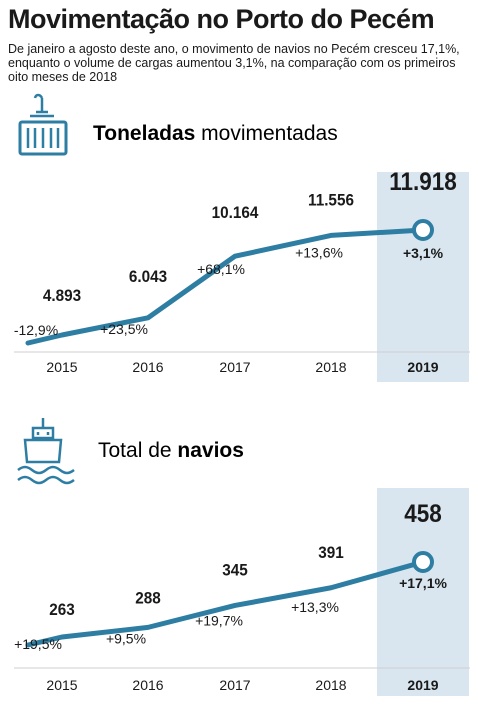 The height and width of the screenshot is (704, 478). Describe the element at coordinates (266, 133) in the screenshot. I see `section-title-rest: movimentadas` at that location.